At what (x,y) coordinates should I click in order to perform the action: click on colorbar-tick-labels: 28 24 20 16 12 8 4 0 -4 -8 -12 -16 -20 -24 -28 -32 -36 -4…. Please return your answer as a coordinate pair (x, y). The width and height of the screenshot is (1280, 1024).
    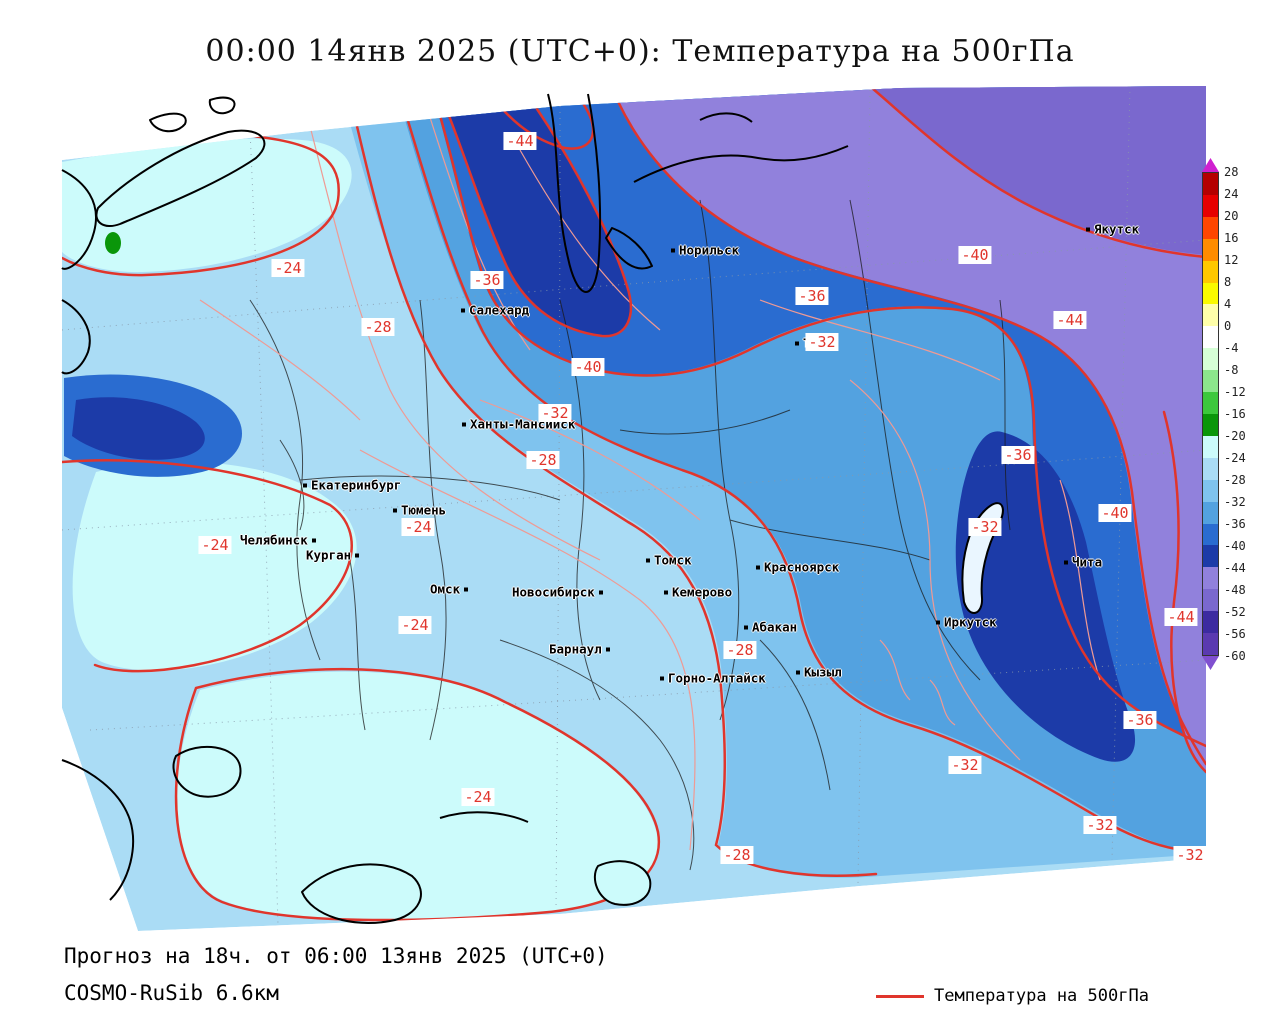
    Looking at the image, I should click on (1251, 423).